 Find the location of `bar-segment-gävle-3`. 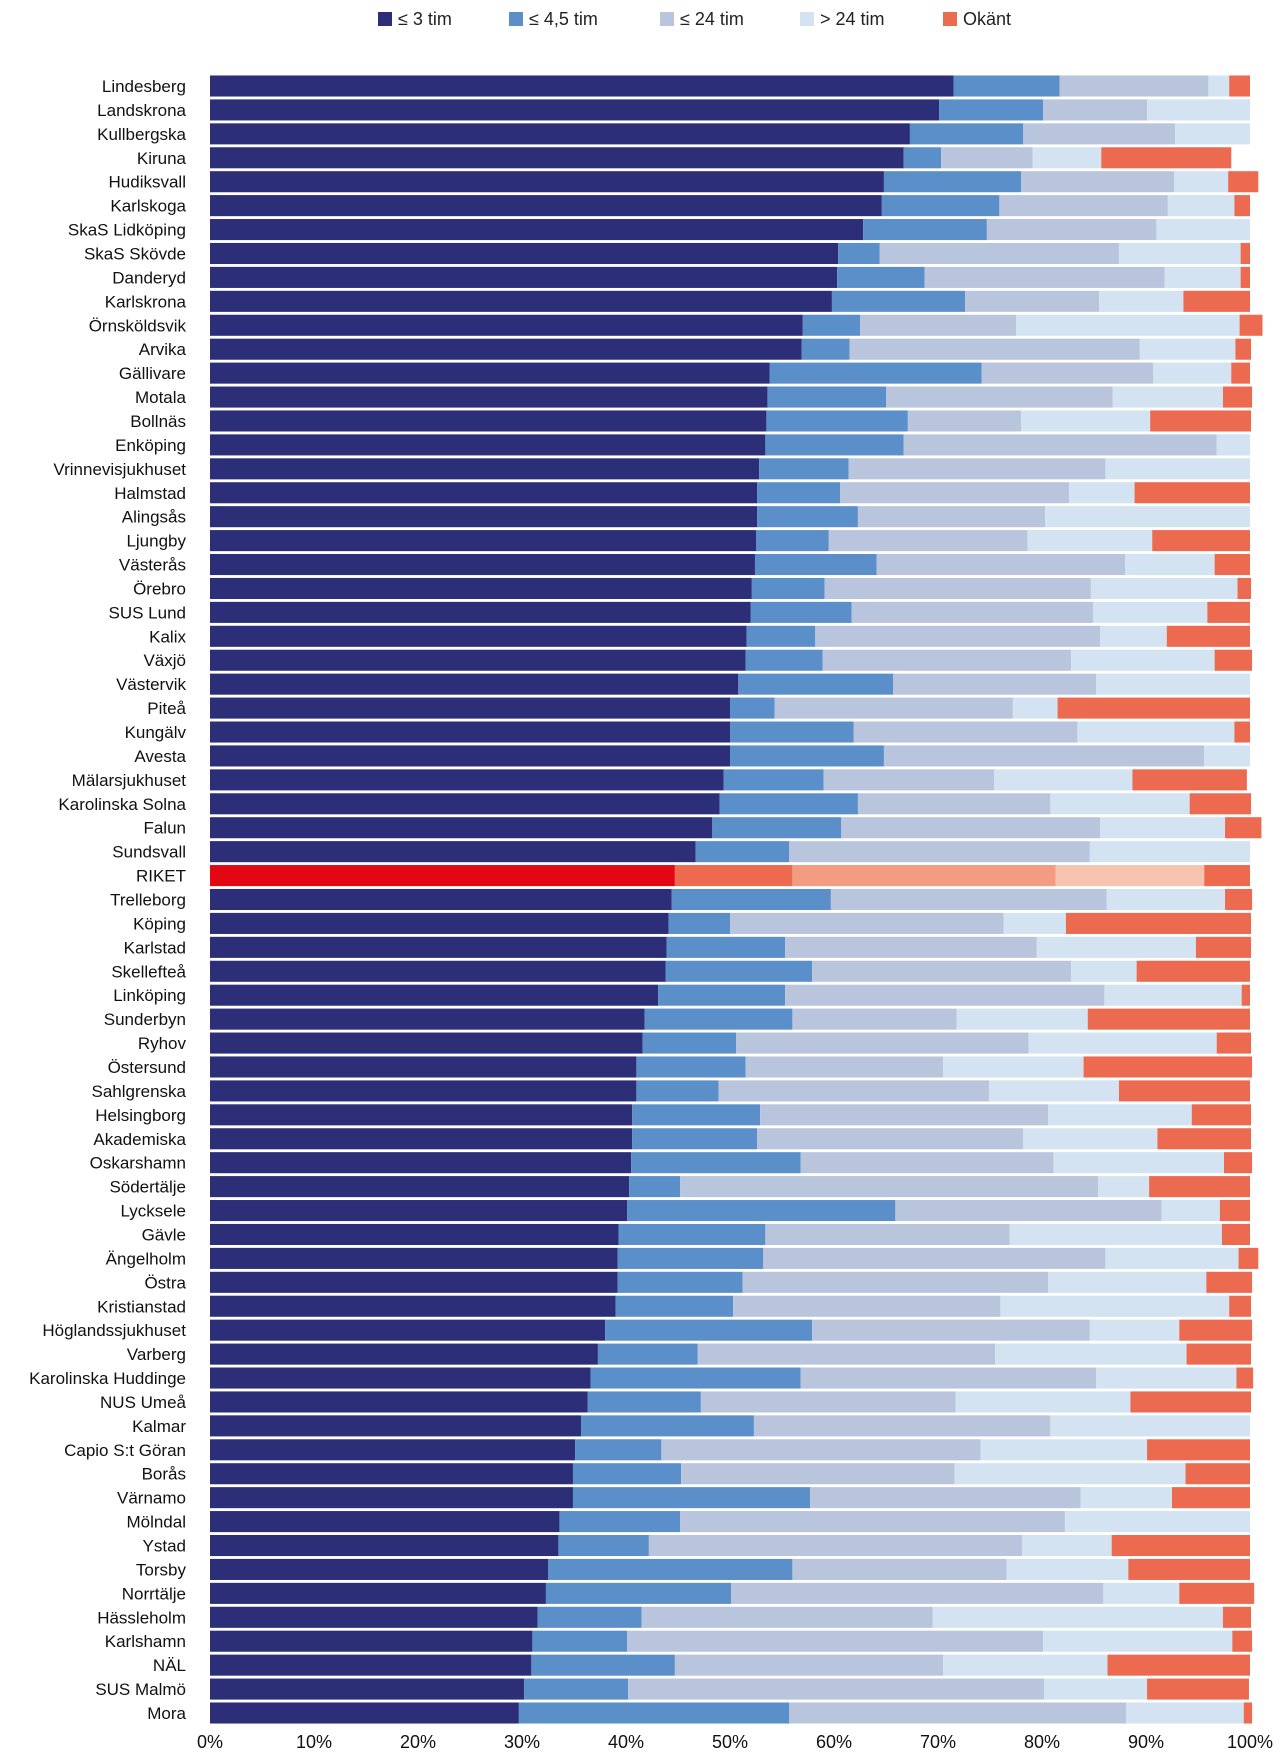

bar-segment-gävle-3 is located at coordinates (1115, 1234).